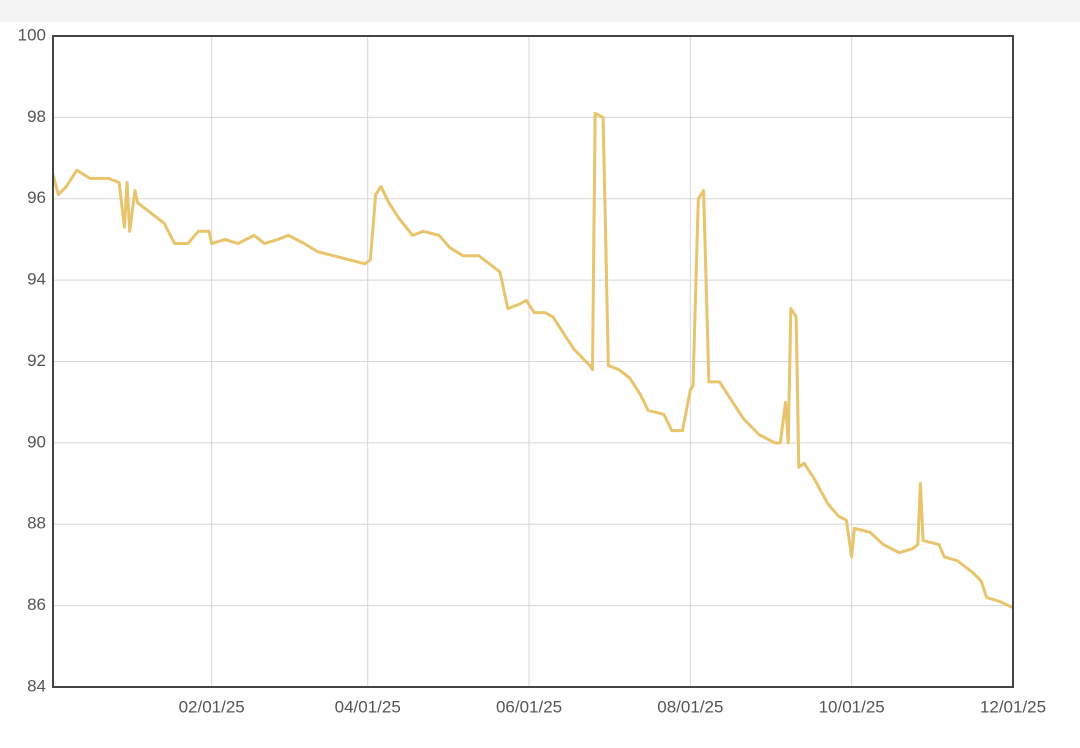 The height and width of the screenshot is (748, 1080). What do you see at coordinates (529, 706) in the screenshot?
I see `x-tick-label: 06/01/25` at bounding box center [529, 706].